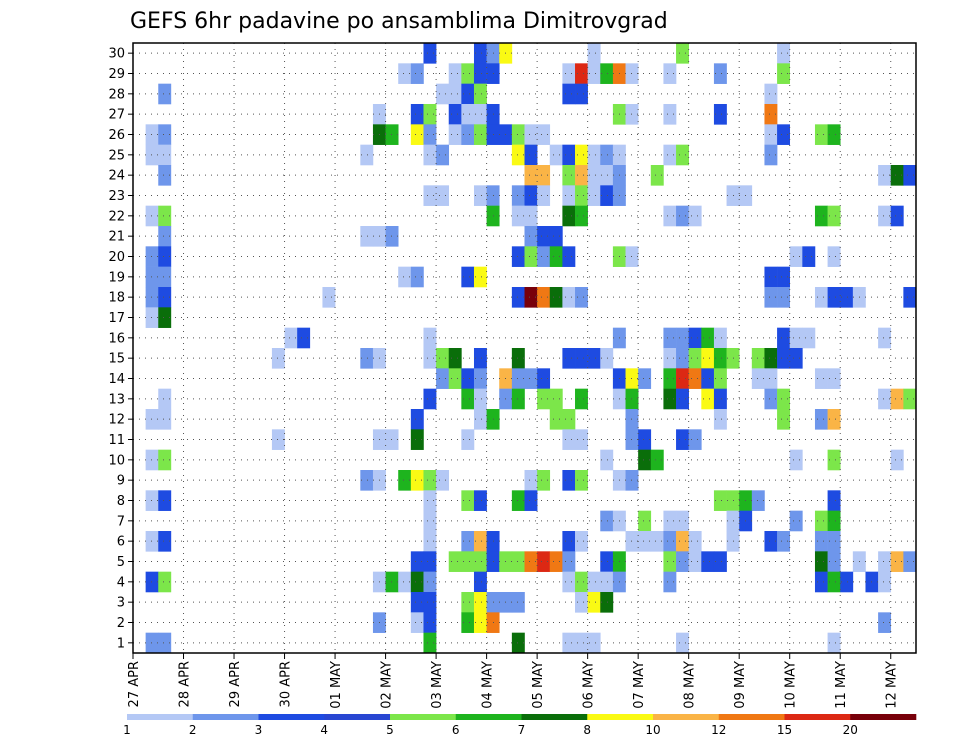 The width and height of the screenshot is (960, 742). I want to click on y-tick-label: 2, so click(121, 623).